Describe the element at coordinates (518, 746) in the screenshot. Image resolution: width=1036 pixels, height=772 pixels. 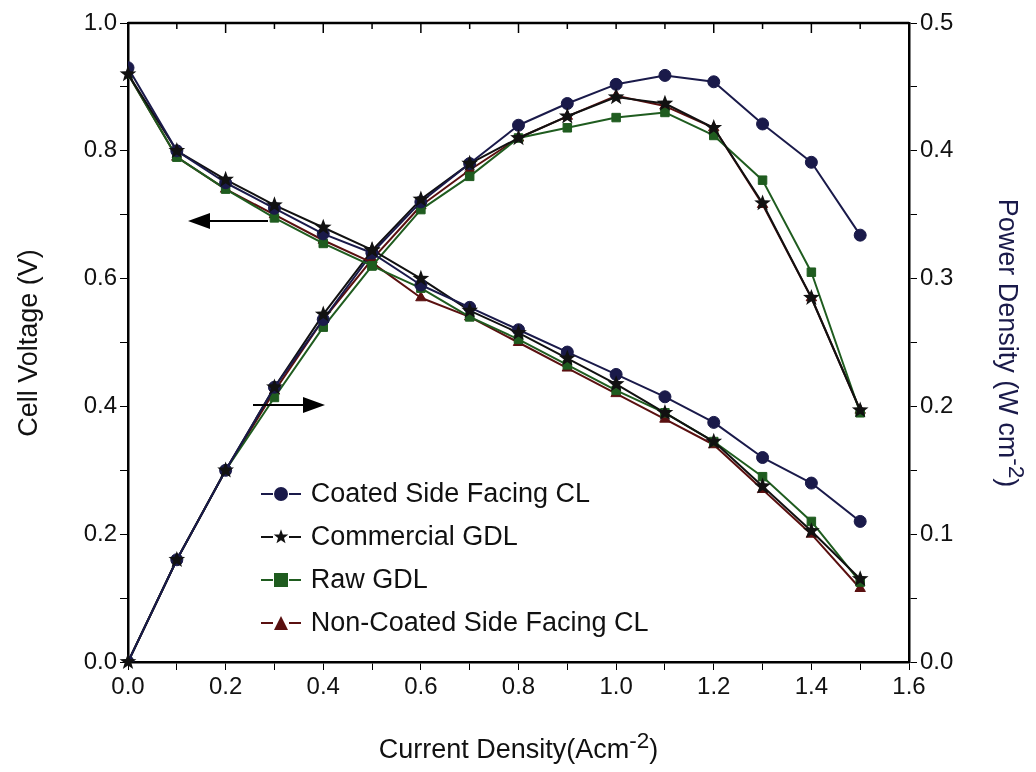
I see `x-axis-title: Current Density(Acm$^{-2}$)` at that location.